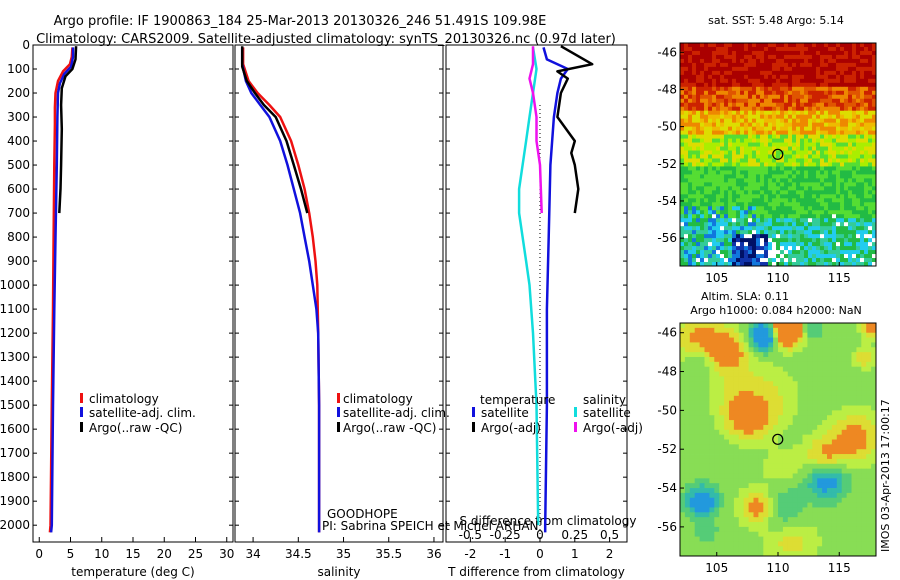 This screenshot has height=580, width=900. What do you see at coordinates (839, 278) in the screenshot?
I see `map-x-tick-label: 115` at bounding box center [839, 278].